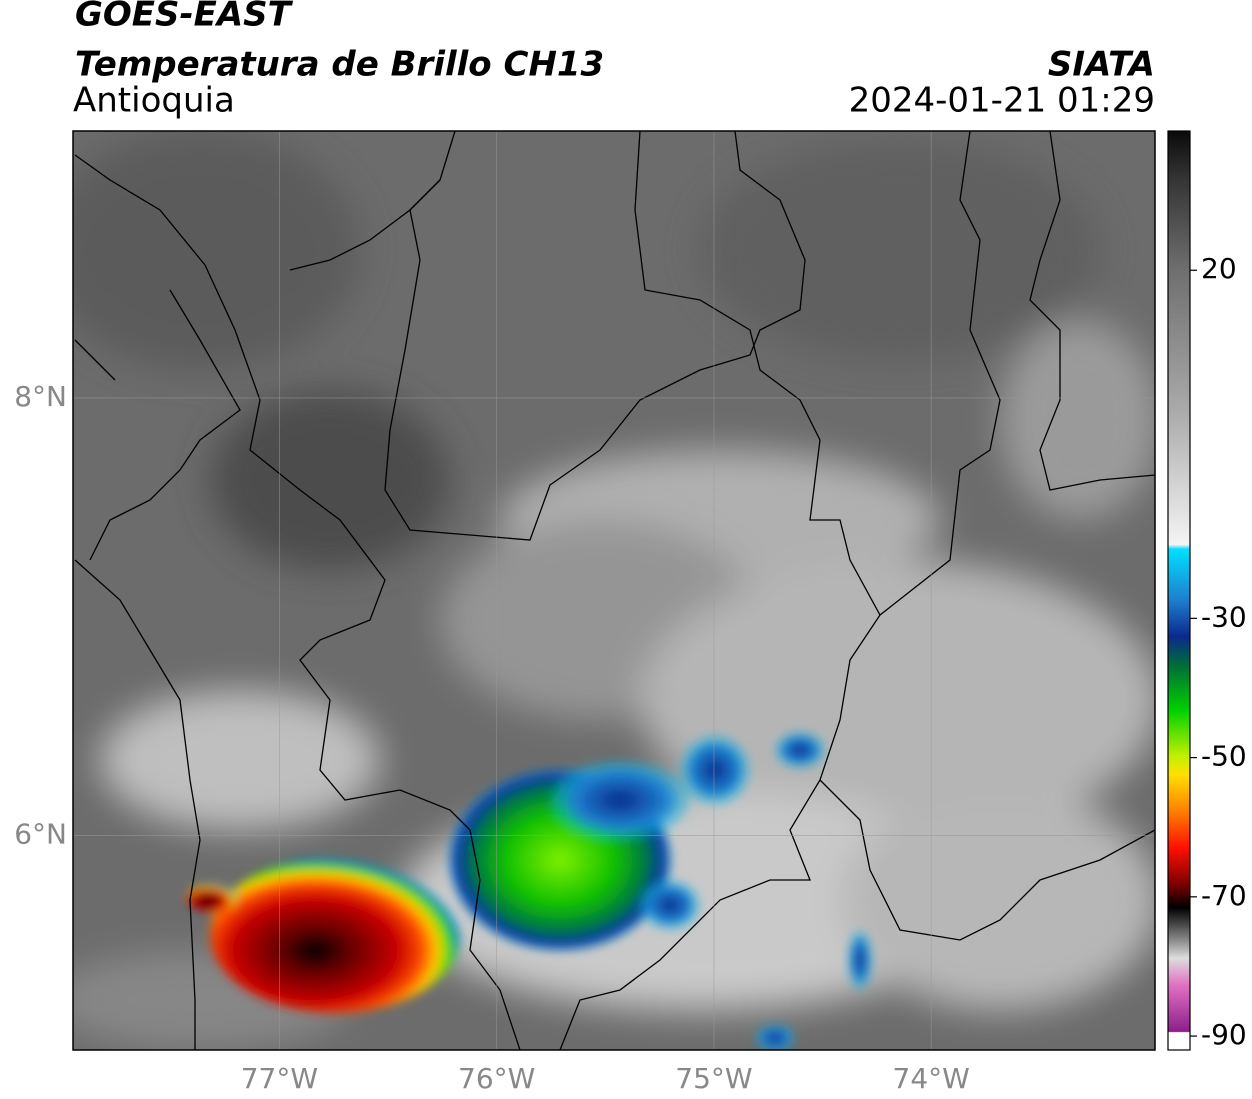  I want to click on y-tick-label: 6°N, so click(40, 834).